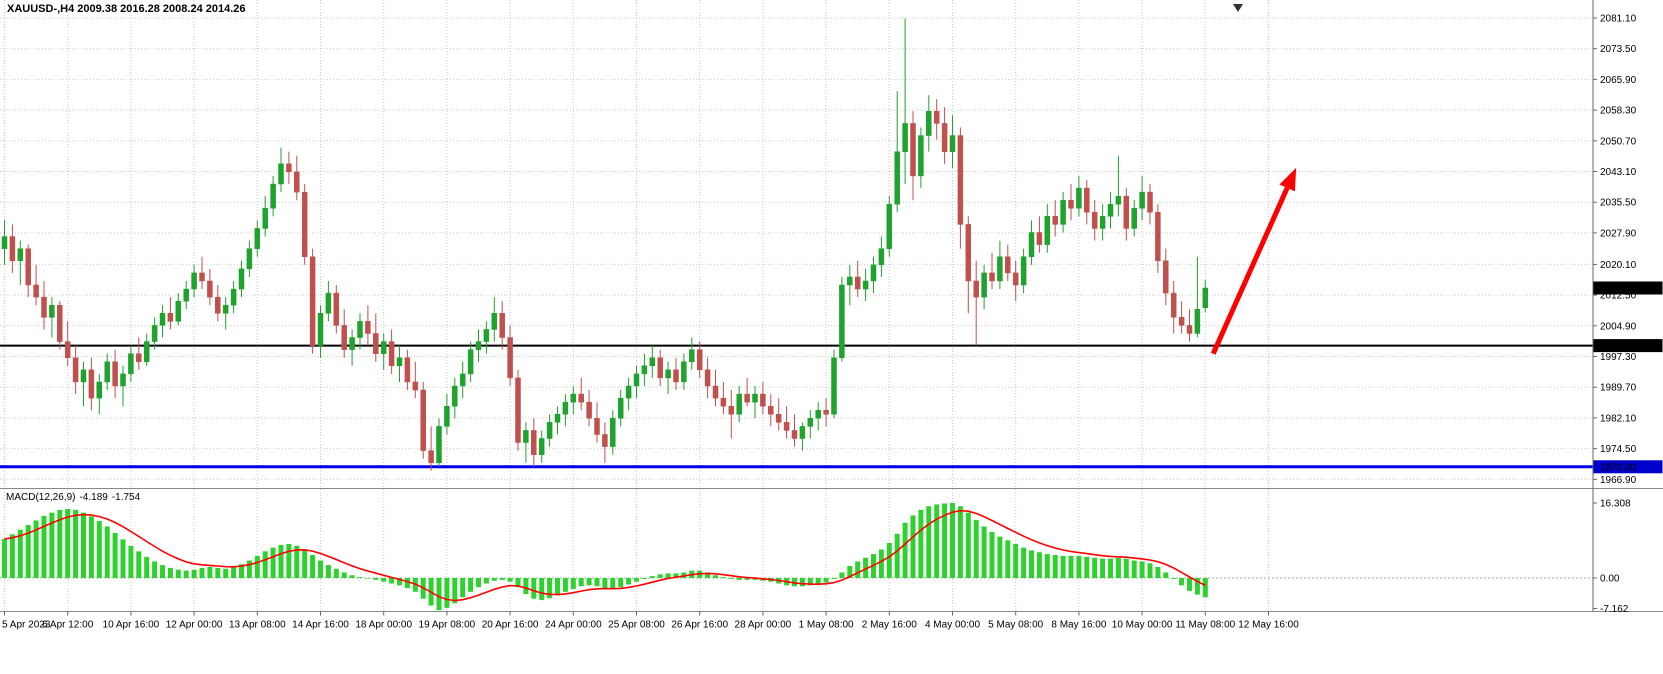 This screenshot has height=674, width=1663. Describe the element at coordinates (1618, 449) in the screenshot. I see `svg-text: 1974.50` at that location.